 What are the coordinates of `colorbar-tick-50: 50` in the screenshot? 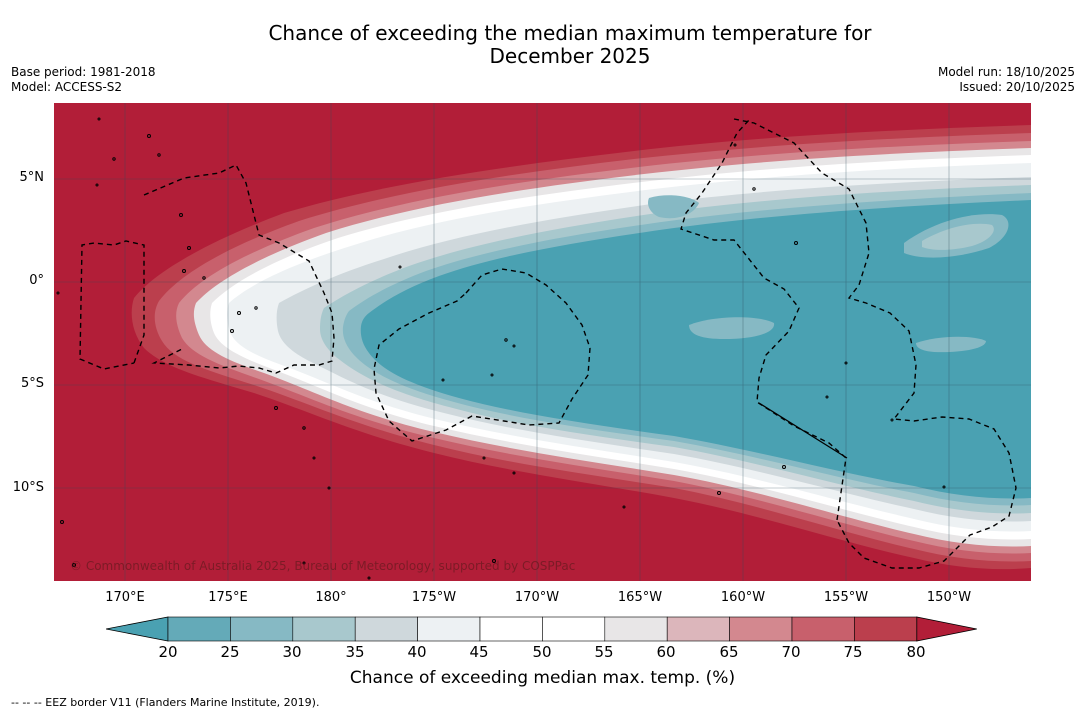 It's located at (542, 652).